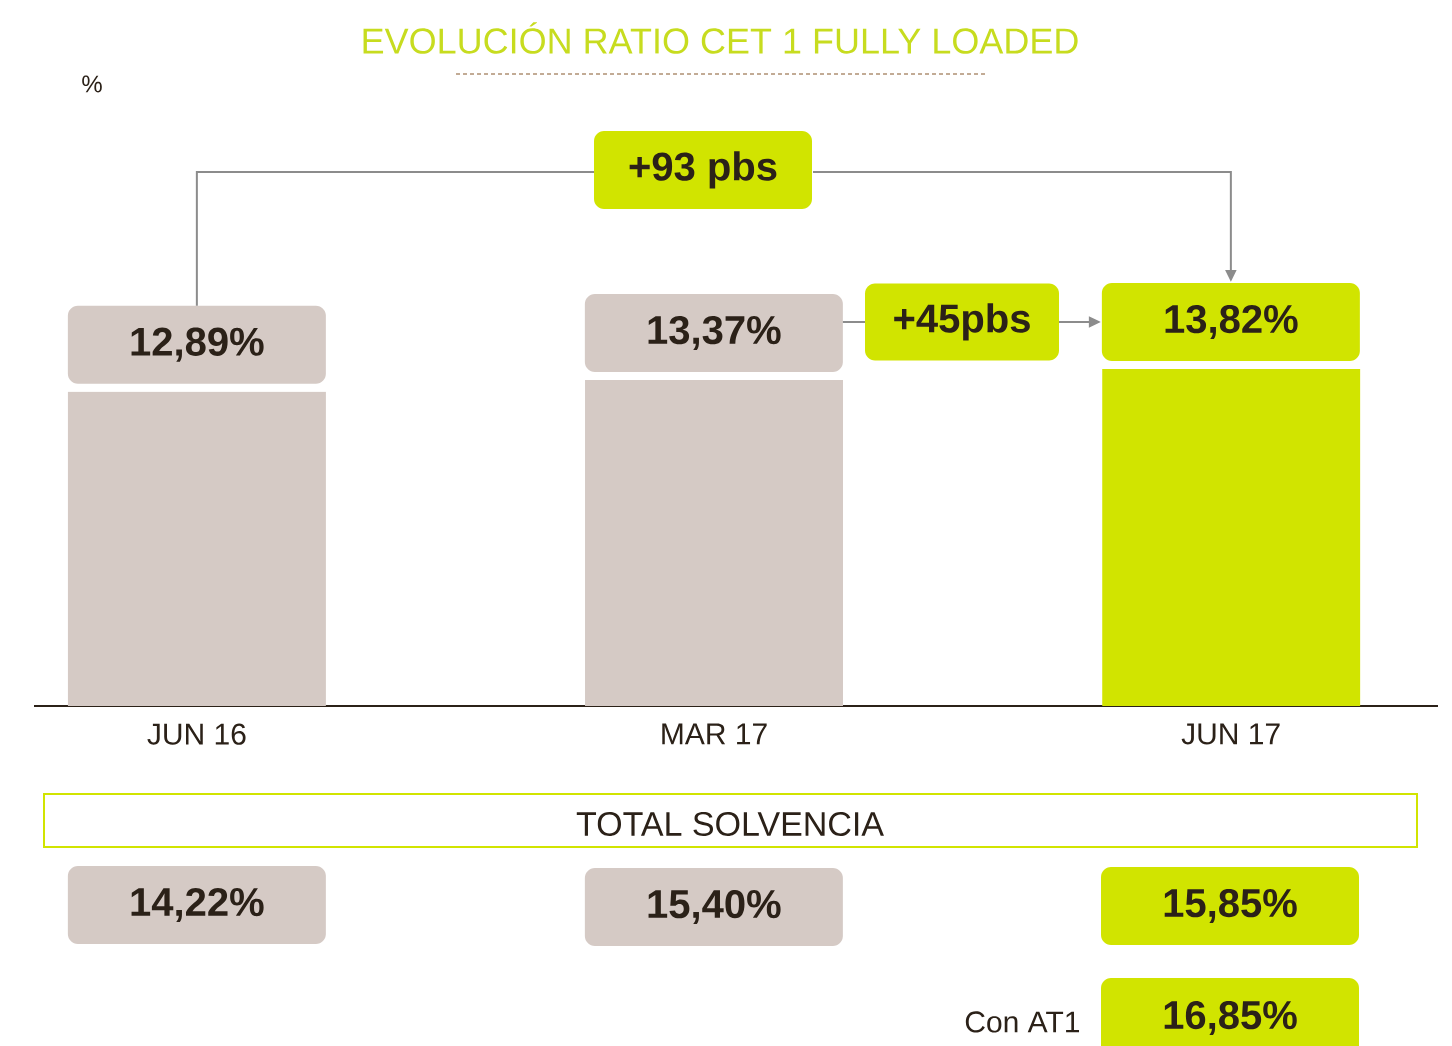  What do you see at coordinates (962, 322) in the screenshot?
I see `text: +45pbs` at bounding box center [962, 322].